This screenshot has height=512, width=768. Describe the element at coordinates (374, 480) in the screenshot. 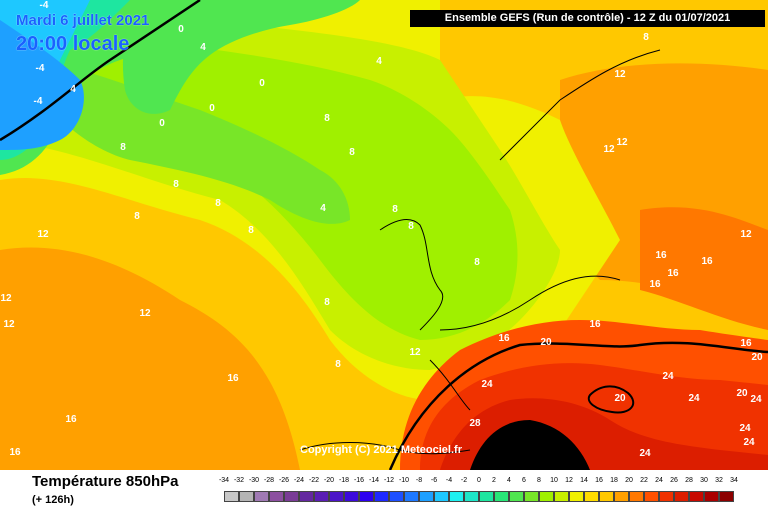

I see `legend-tick: -14` at that location.